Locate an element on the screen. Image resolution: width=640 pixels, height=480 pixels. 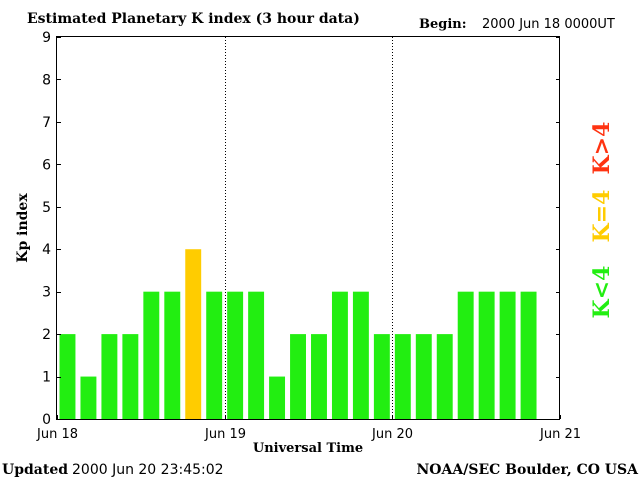
legend-k-greater-4: K>4 is located at coordinates (602, 148).